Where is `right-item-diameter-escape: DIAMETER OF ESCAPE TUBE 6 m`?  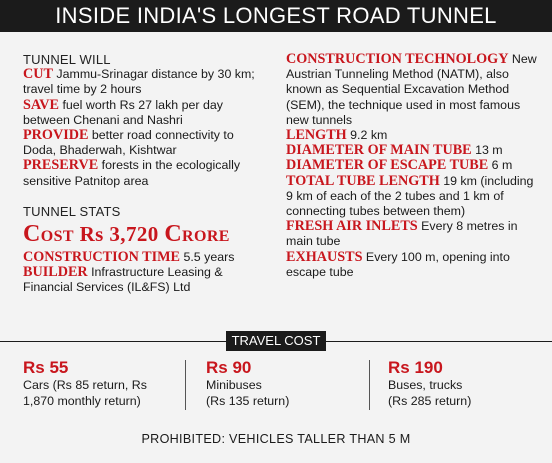 right-item-diameter-escape: DIAMETER OF ESCAPE TUBE 6 m is located at coordinates (413, 165).